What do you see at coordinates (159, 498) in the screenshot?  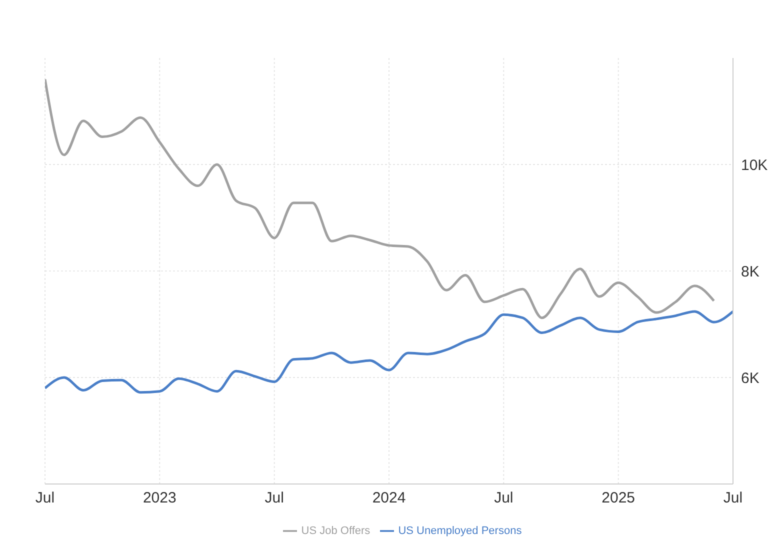 I see `x-tick-label: 2023` at bounding box center [159, 498].